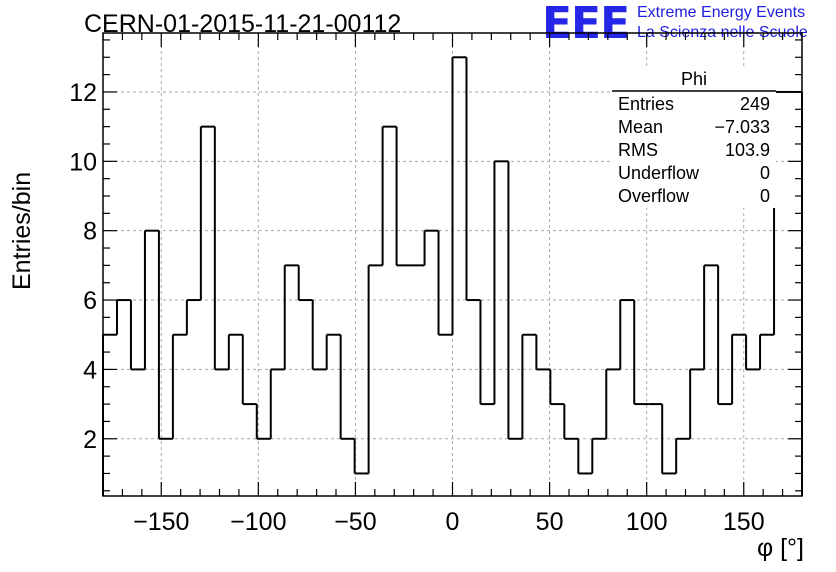 The image size is (836, 572). Describe the element at coordinates (355, 522) in the screenshot. I see `x-tick-label: −50` at that location.